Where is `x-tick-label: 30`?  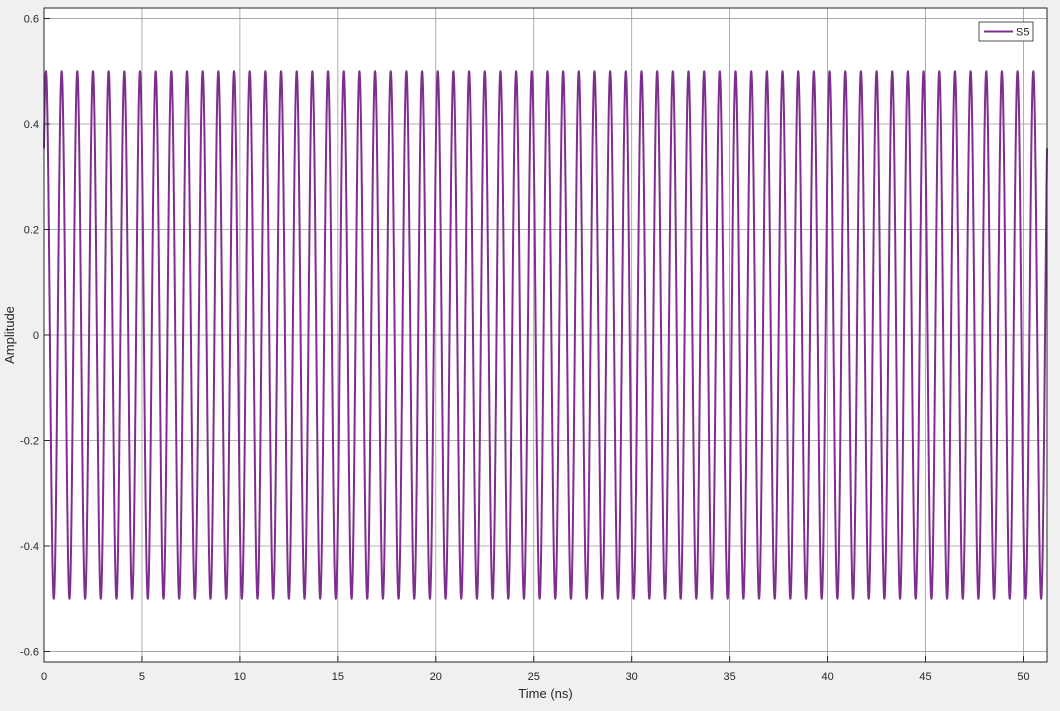 x-tick-label: 30 is located at coordinates (632, 677).